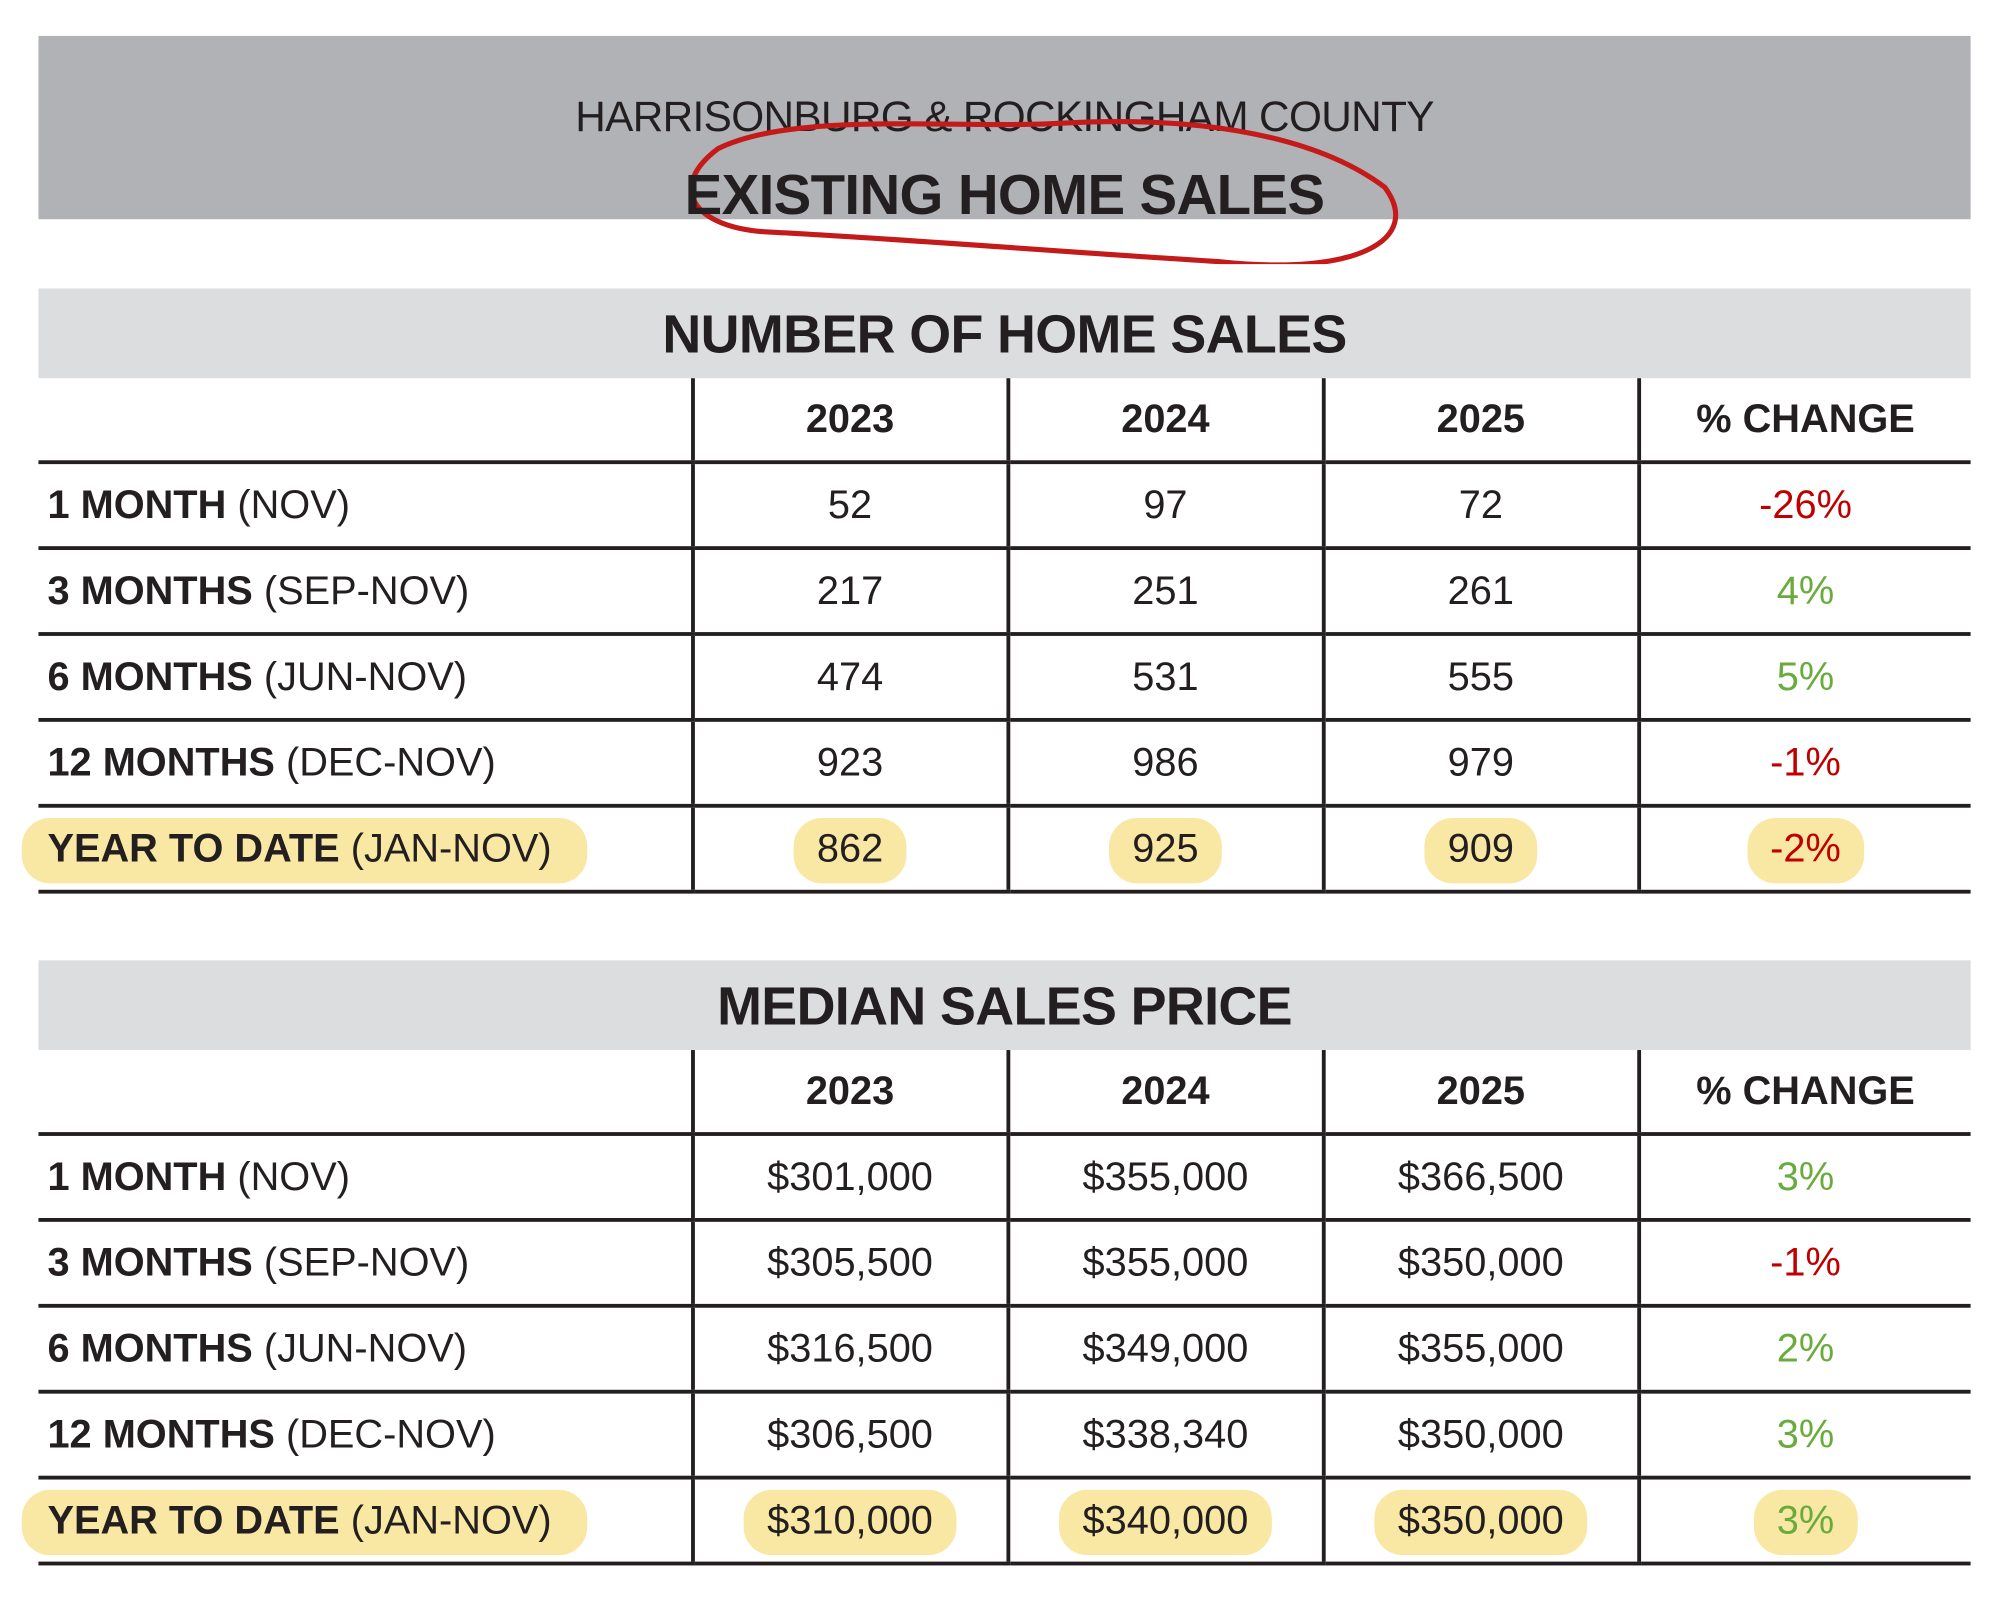 This screenshot has width=2000, height=1603. What do you see at coordinates (1164, 1435) in the screenshot?
I see `value-cell: $338,340` at bounding box center [1164, 1435].